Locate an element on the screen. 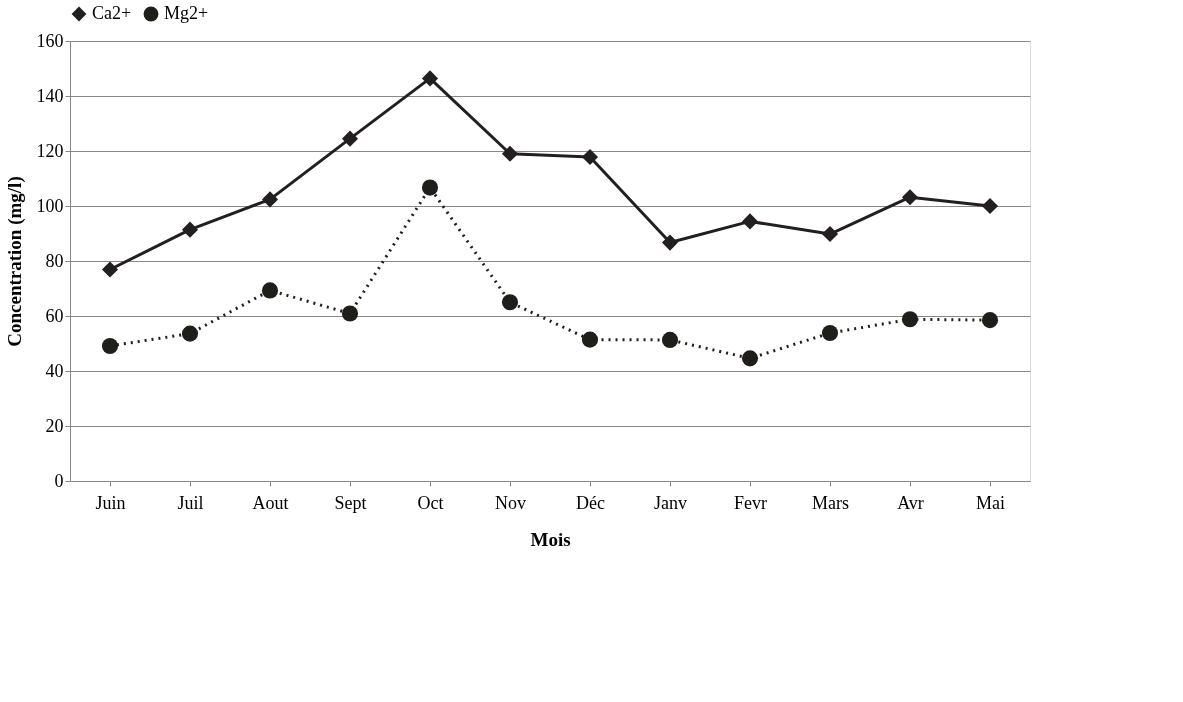  y-tick-label: 40 is located at coordinates (54, 370).